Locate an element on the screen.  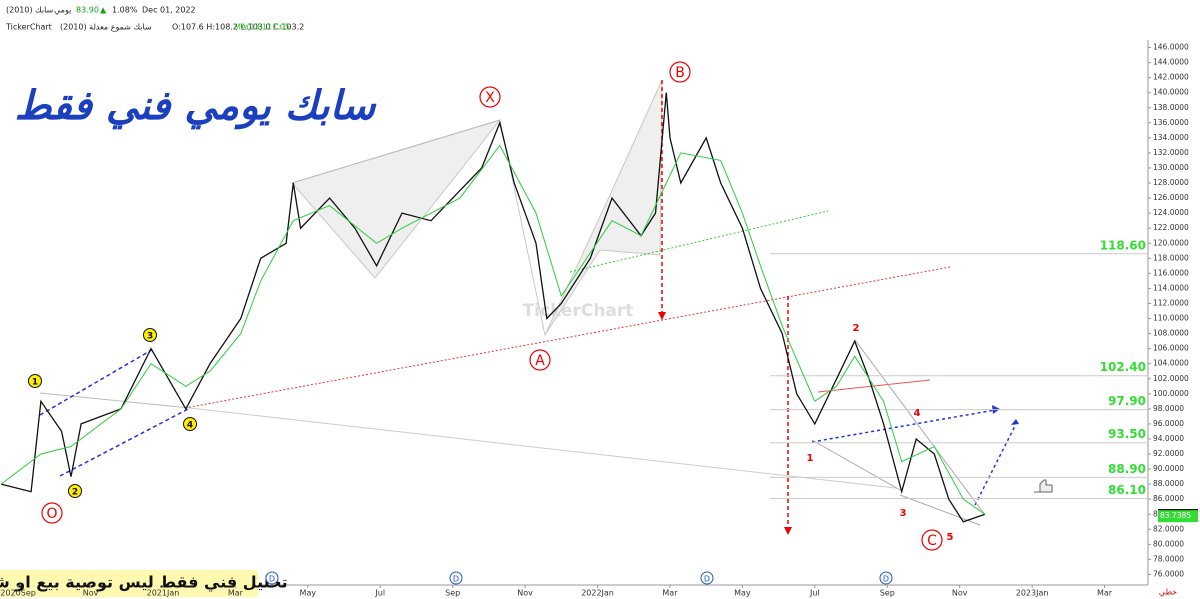
yellow-number: 1 is located at coordinates (35, 383).